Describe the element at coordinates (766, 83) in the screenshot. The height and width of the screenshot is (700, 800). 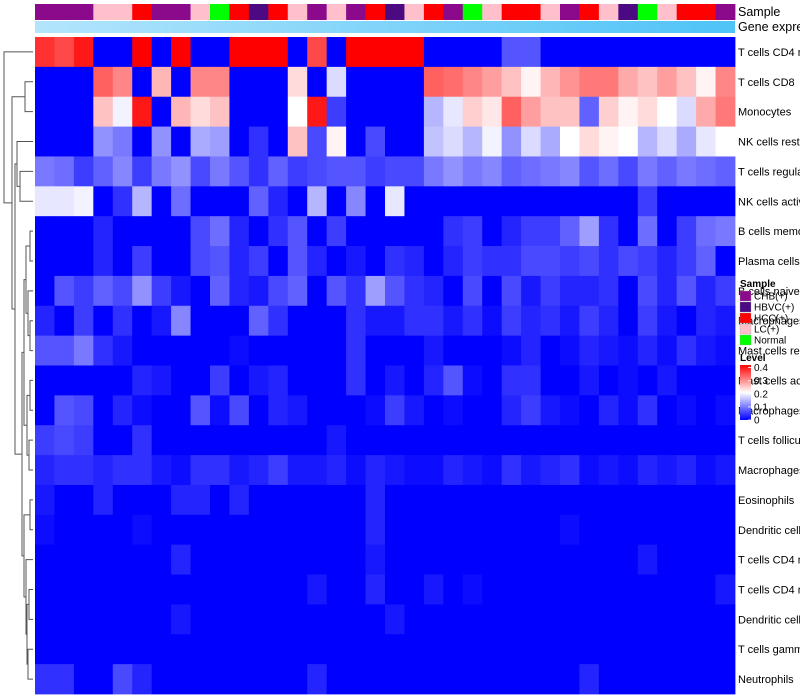
I see `row-label: T cells CD8` at that location.